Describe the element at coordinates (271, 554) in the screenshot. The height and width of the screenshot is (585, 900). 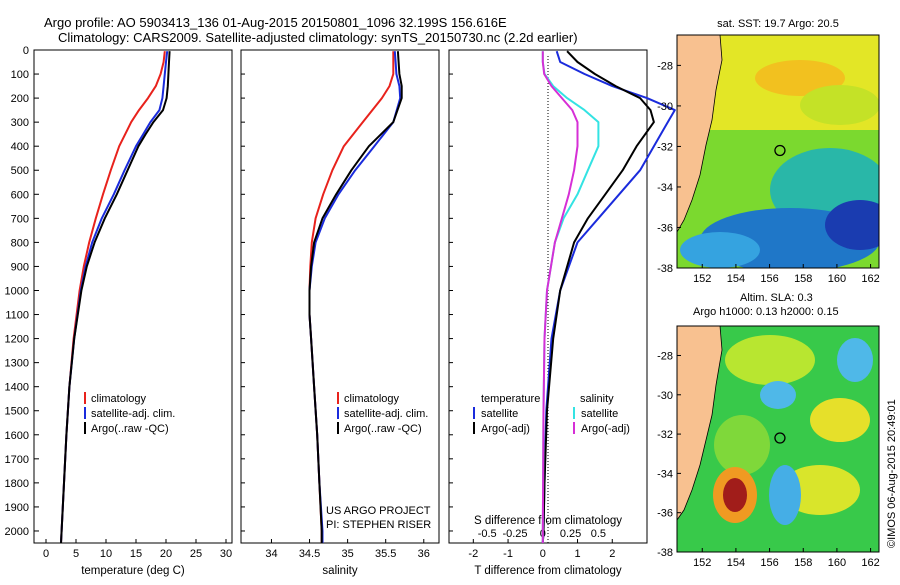
I see `x-tick-label: 34` at that location.